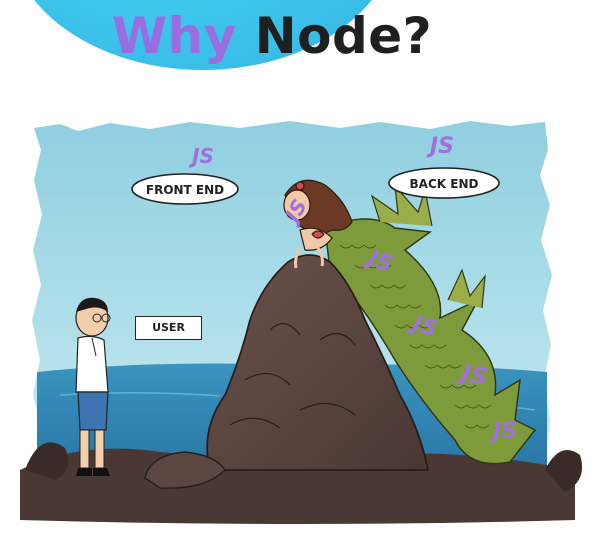 Image resolution: width=594 pixels, height=533 pixels. Describe the element at coordinates (168, 328) in the screenshot. I see `user-label: USER` at that location.